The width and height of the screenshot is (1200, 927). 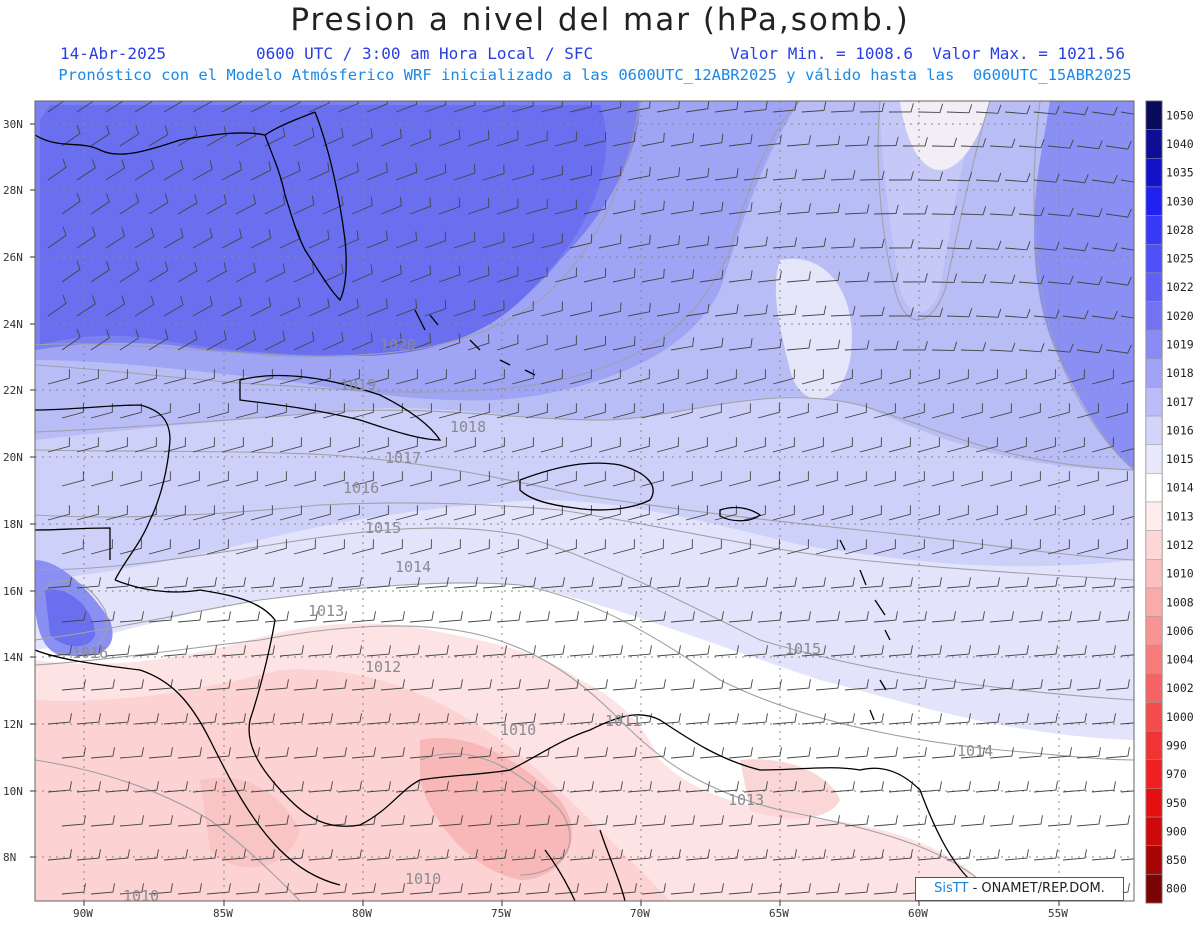 What do you see at coordinates (1176, 774) in the screenshot?
I see `colorbar-label: 970` at bounding box center [1176, 774].